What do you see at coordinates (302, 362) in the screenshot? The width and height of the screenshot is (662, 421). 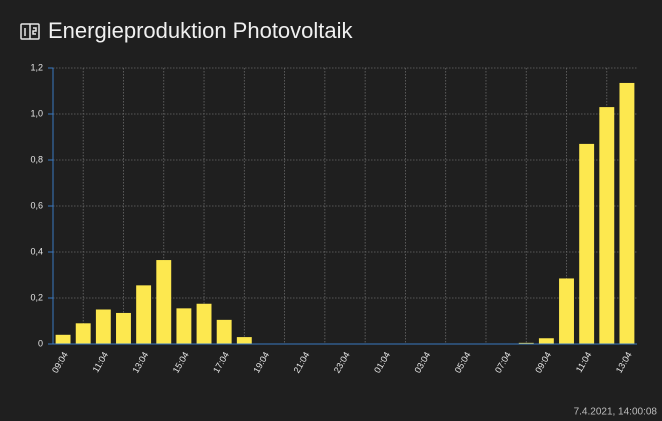 I see `x-tick-label: 21:04` at bounding box center [302, 362].